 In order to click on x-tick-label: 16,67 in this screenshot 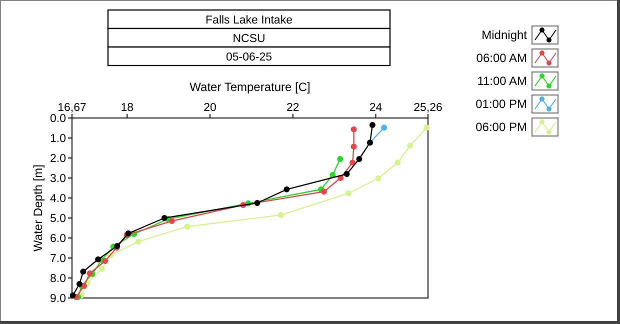, I will do `click(72, 108)`.